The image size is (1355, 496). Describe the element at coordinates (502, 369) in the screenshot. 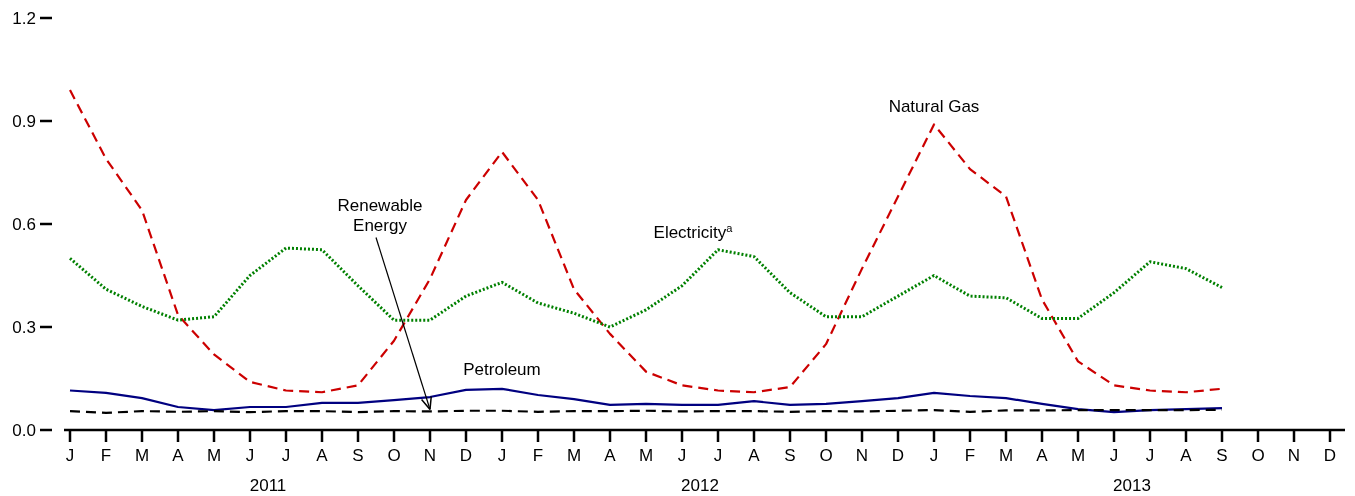

I see `series-label: Petroleum` at that location.